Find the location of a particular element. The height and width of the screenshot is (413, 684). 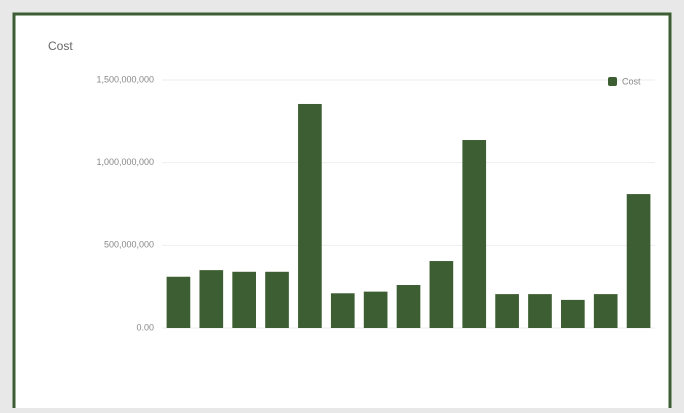

legend-label: Cost is located at coordinates (631, 81).